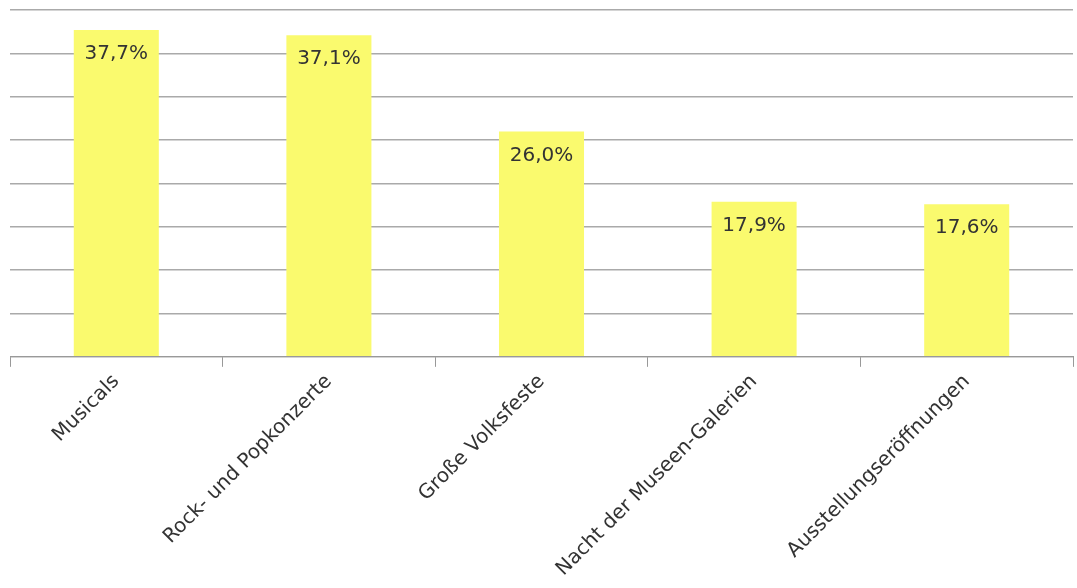 This screenshot has height=588, width=1077. Describe the element at coordinates (116, 52) in the screenshot. I see `data-label: 37,7%` at that location.